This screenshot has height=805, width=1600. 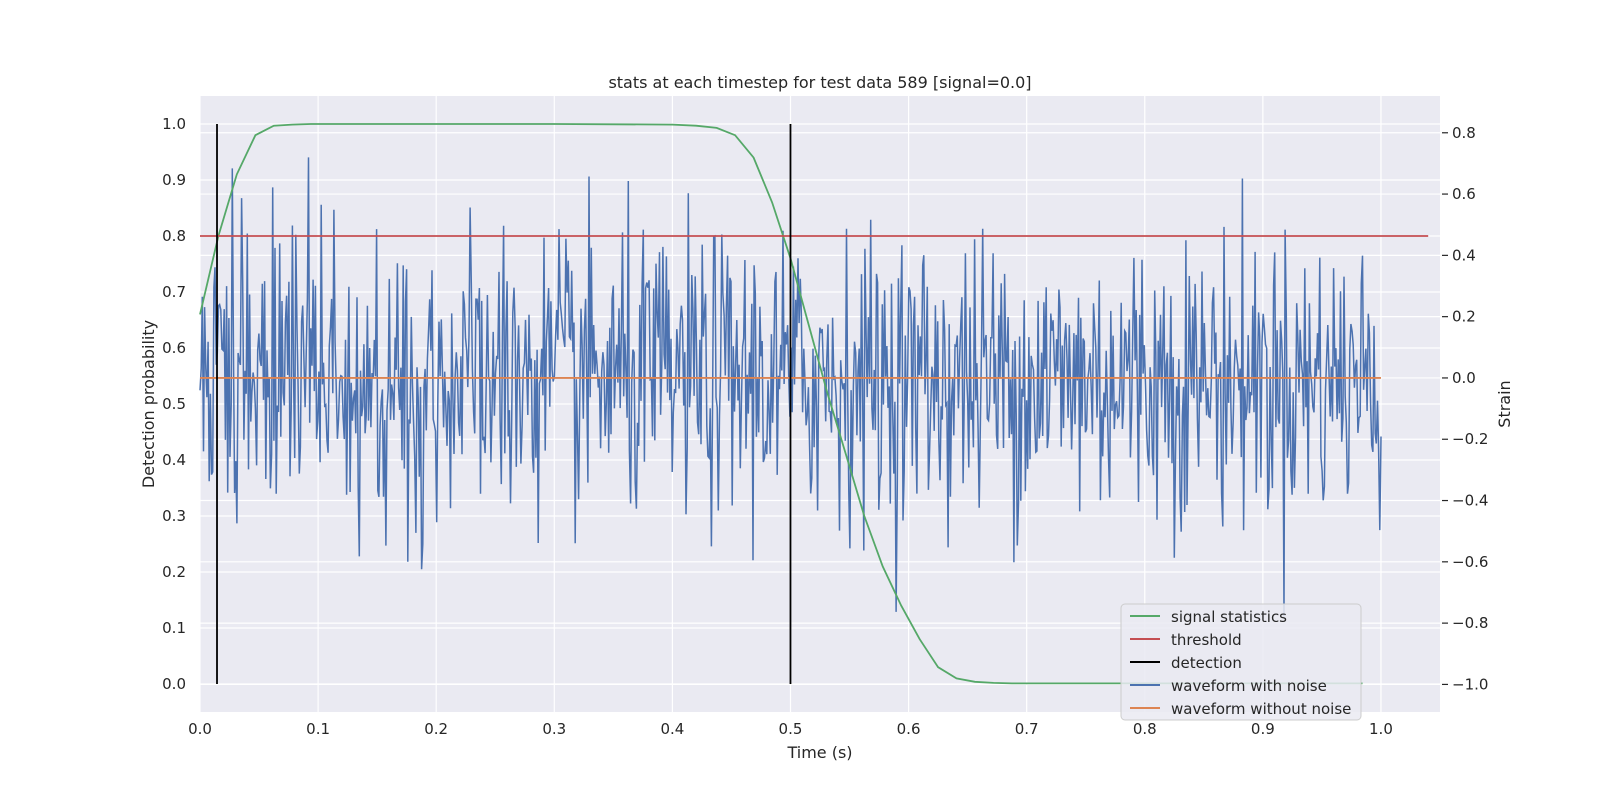 What do you see at coordinates (174, 124) in the screenshot?
I see `y-tick-label: 1.0` at bounding box center [174, 124].